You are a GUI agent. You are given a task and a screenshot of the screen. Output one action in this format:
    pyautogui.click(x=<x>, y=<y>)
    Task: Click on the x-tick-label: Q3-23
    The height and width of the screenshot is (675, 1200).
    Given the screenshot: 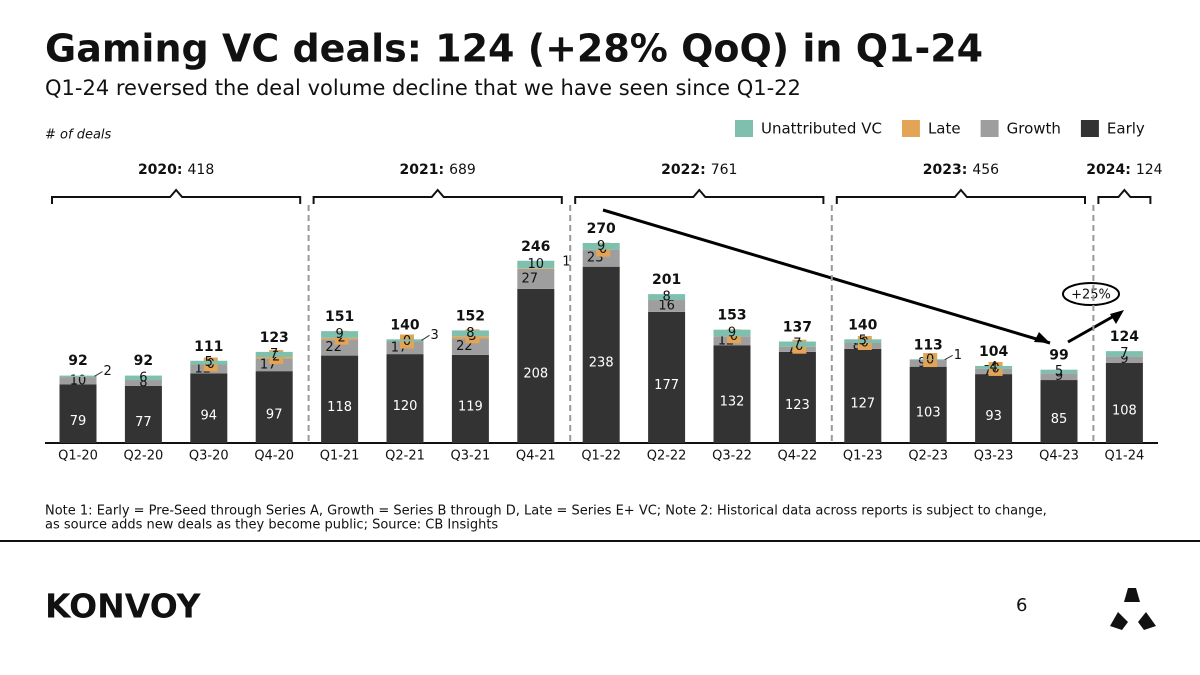 What is the action you would take?
    pyautogui.click(x=994, y=456)
    